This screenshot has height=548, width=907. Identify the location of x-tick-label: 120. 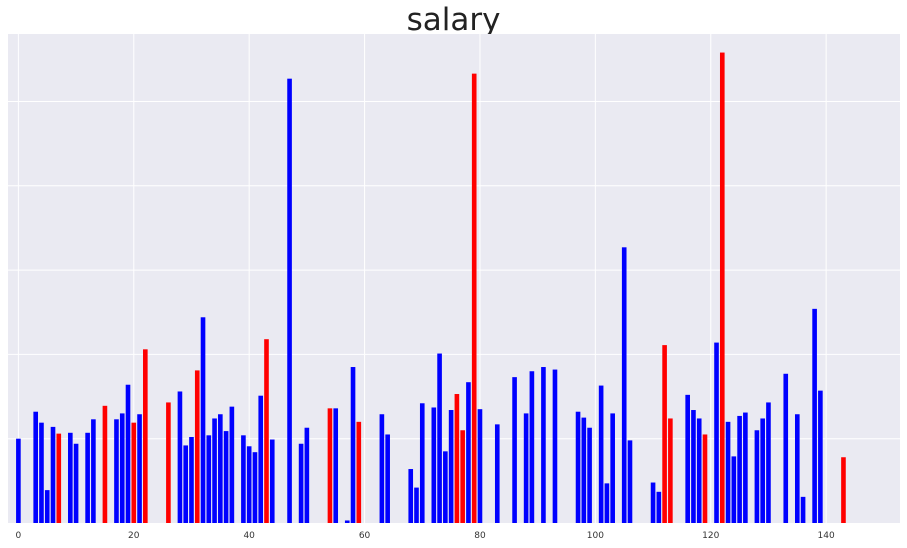
(710, 536).